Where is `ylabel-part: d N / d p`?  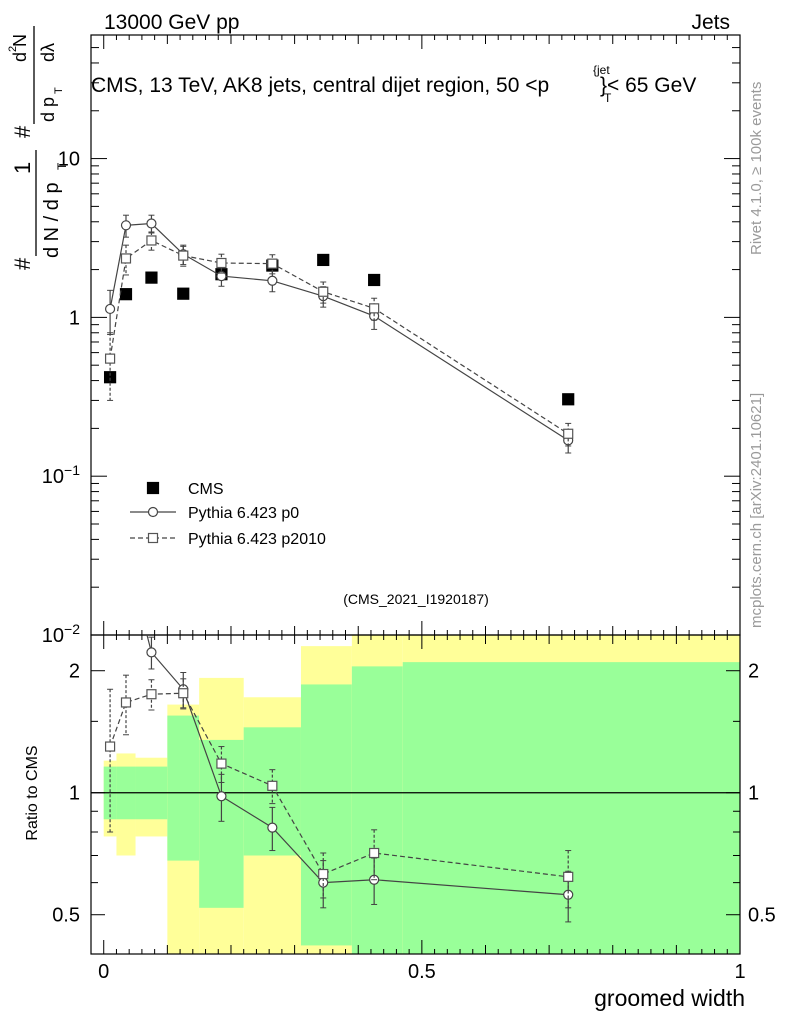
ylabel-part: d N / d p is located at coordinates (52, 220).